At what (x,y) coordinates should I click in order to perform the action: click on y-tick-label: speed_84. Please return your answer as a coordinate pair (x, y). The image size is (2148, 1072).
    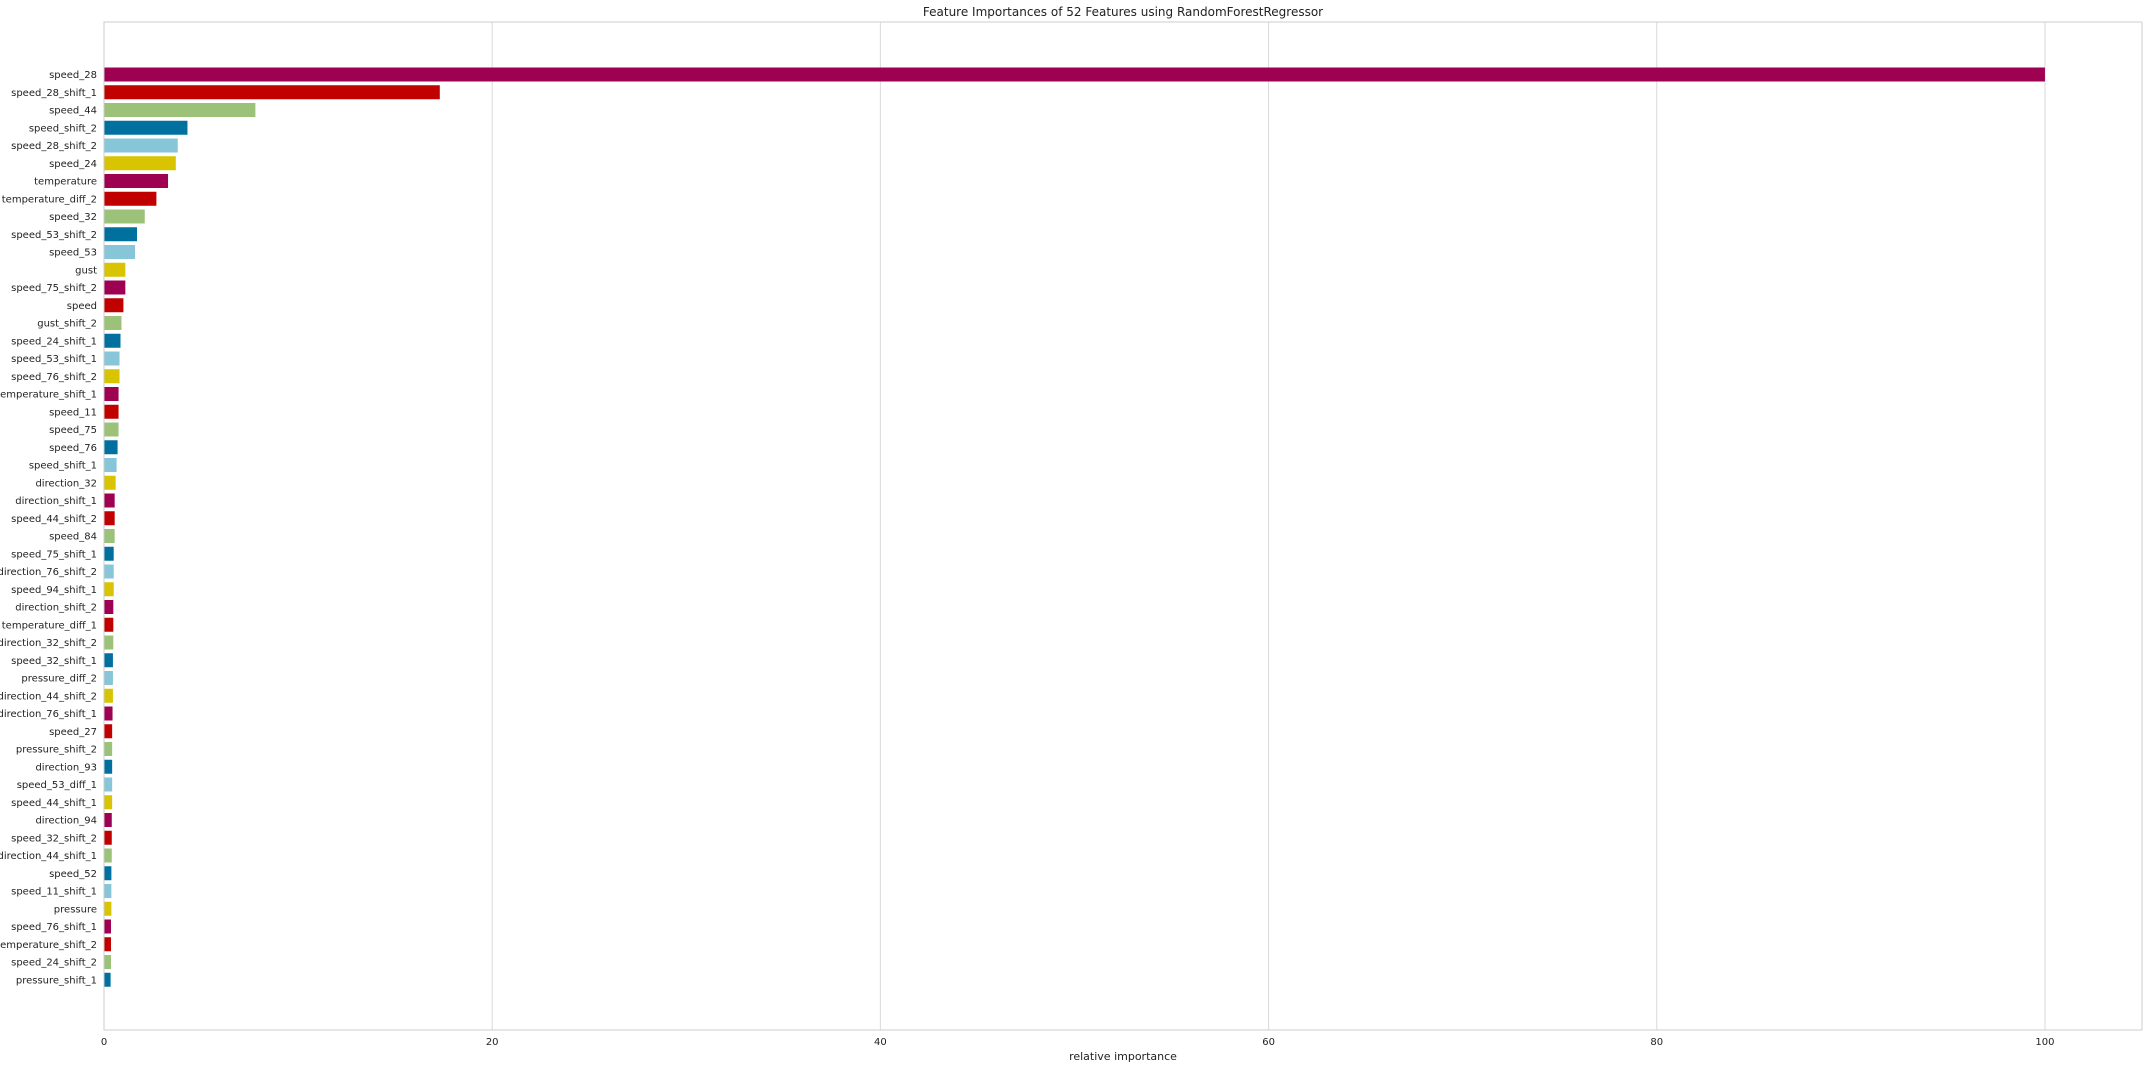
    Looking at the image, I should click on (73, 537).